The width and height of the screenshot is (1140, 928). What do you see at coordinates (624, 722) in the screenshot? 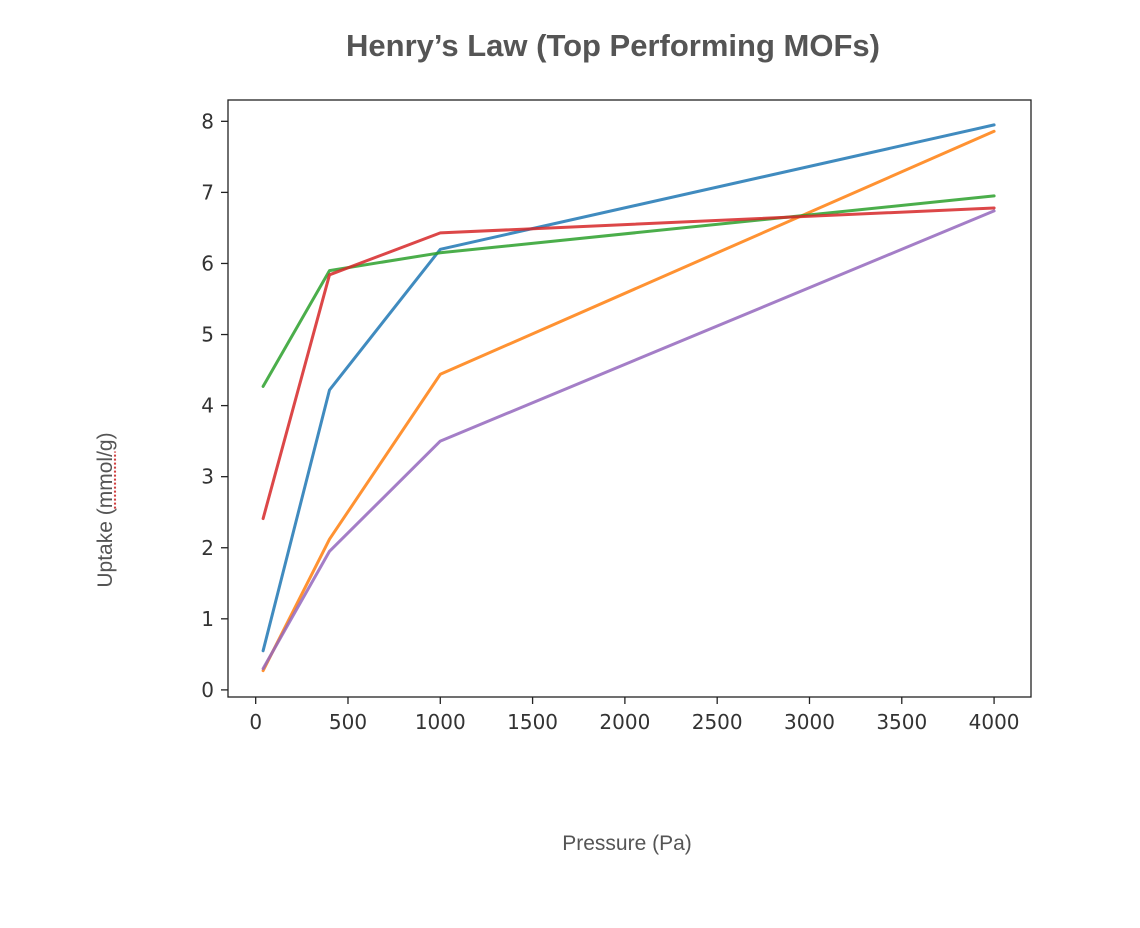
I see `x-tick-label: 2000` at bounding box center [624, 722].